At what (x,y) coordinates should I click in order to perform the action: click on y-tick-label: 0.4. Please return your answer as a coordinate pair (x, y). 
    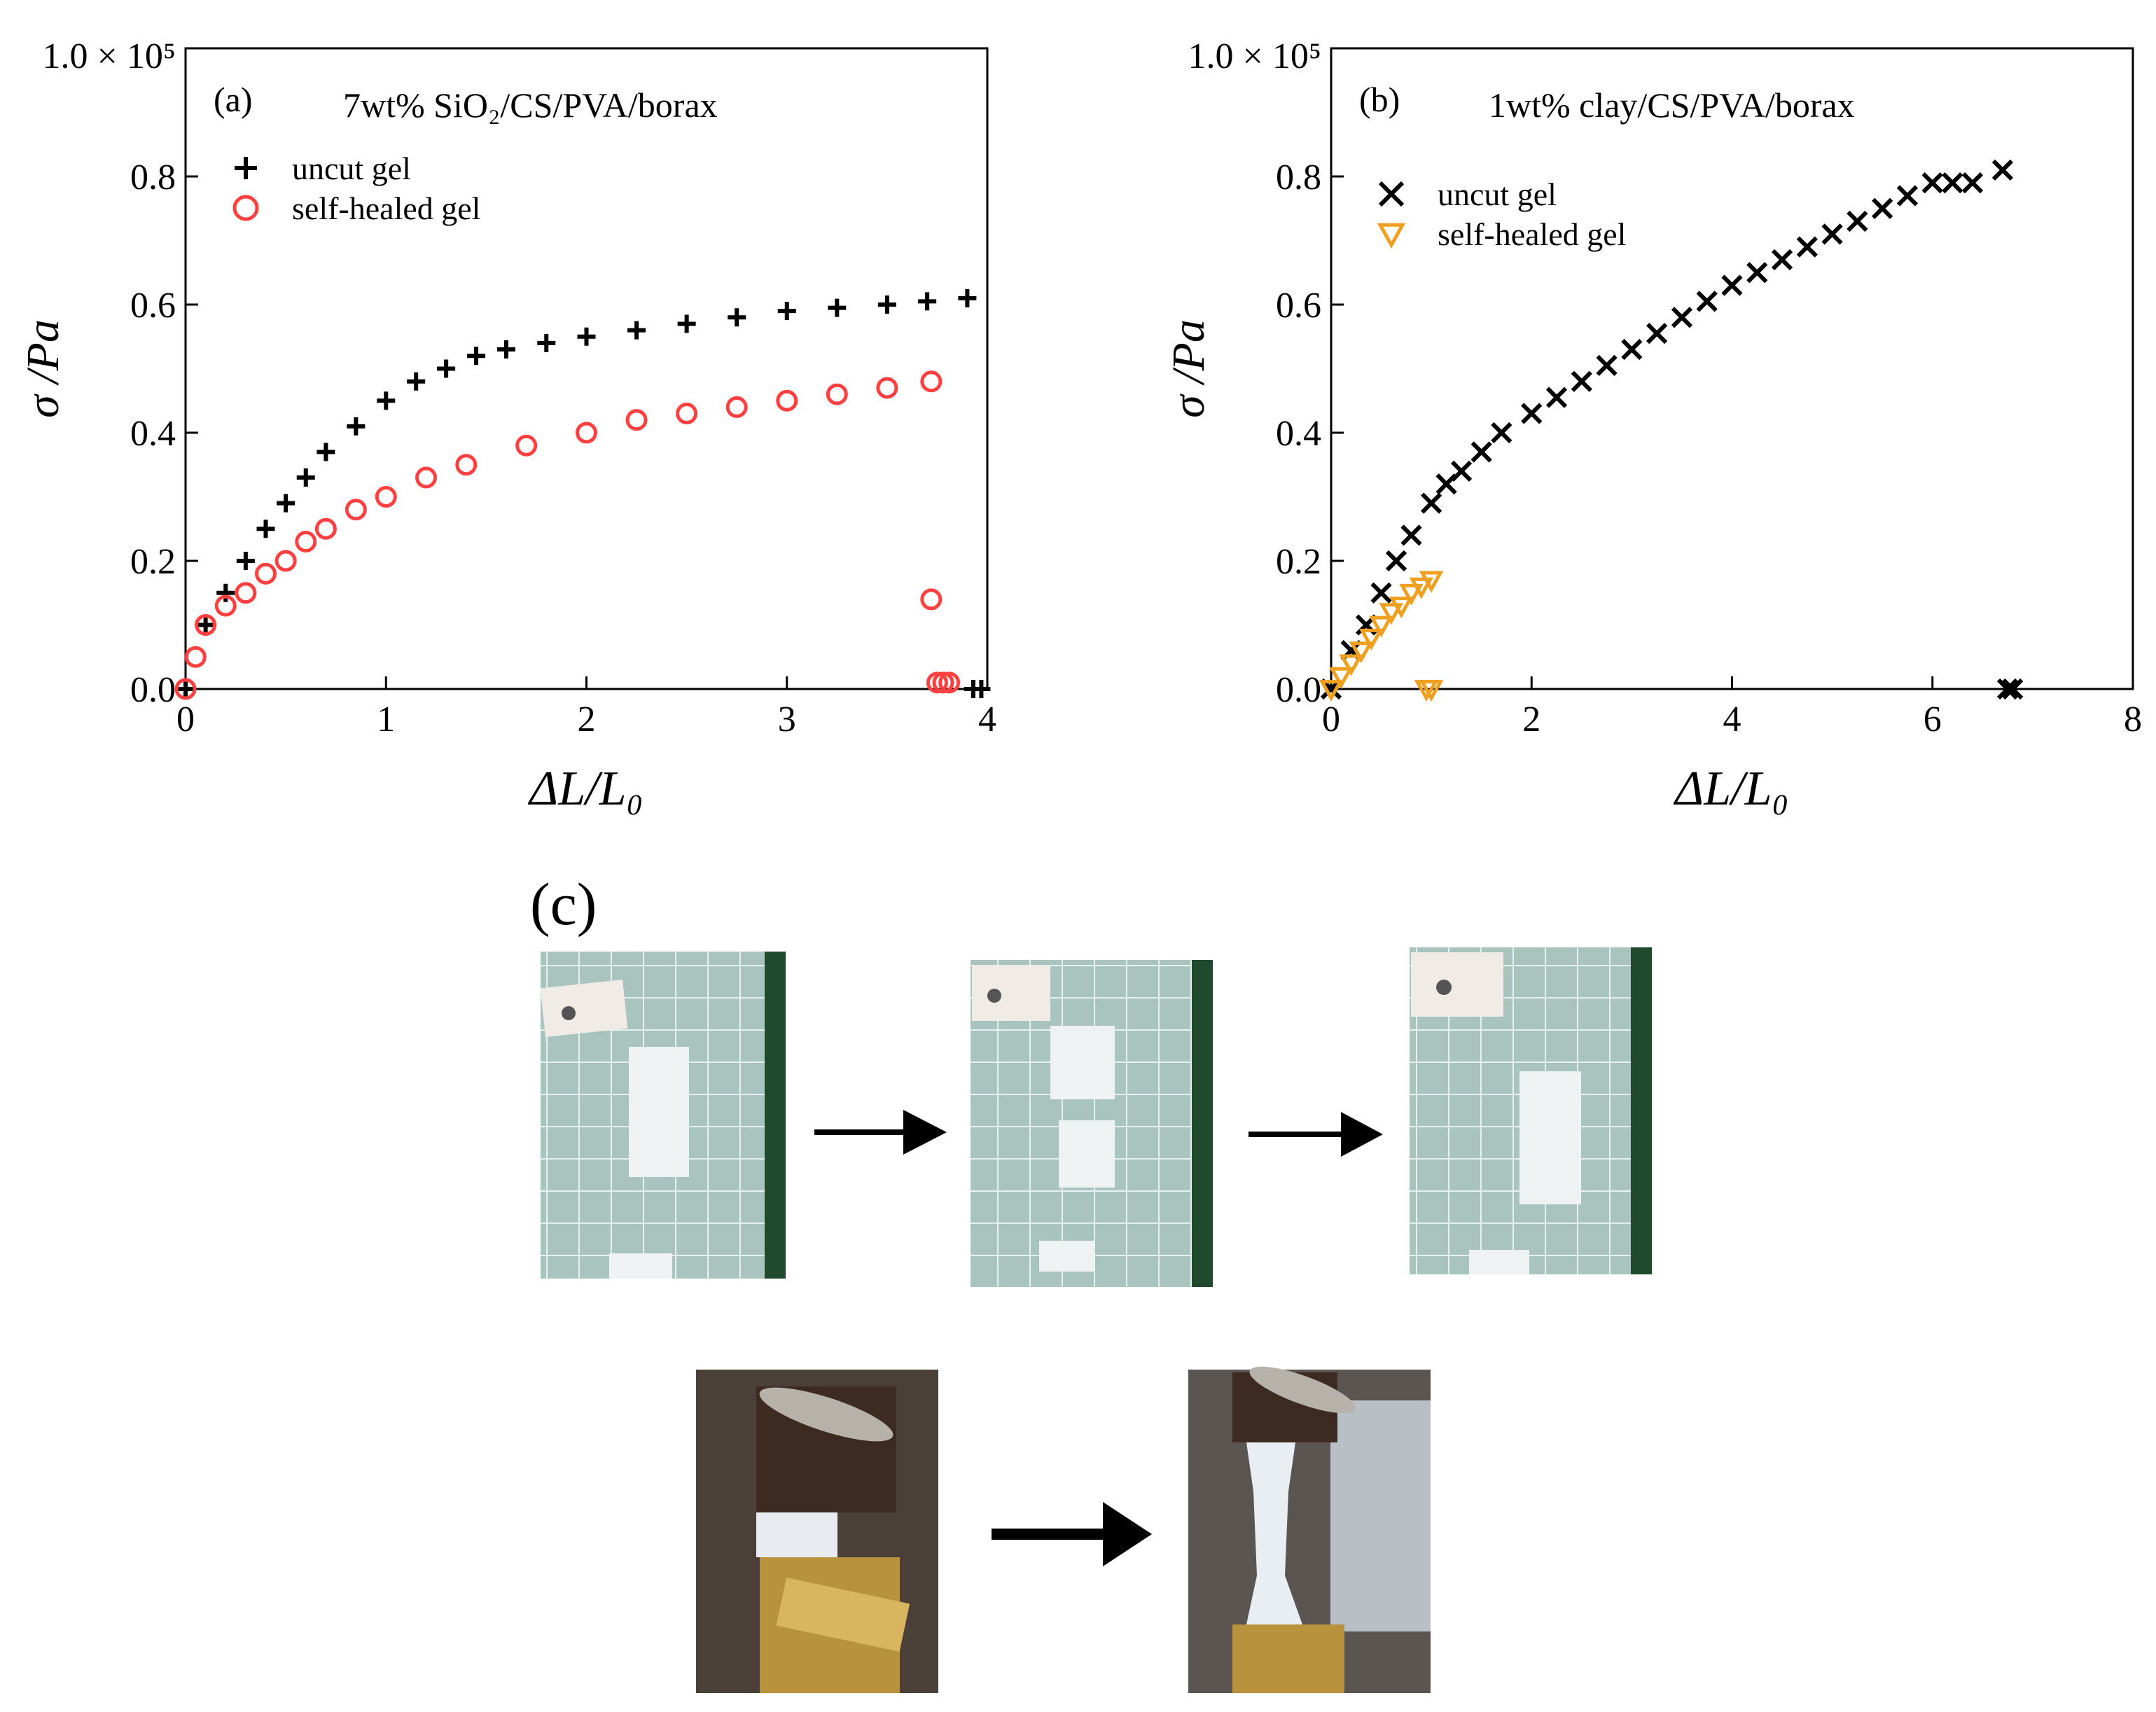
    Looking at the image, I should click on (1298, 434).